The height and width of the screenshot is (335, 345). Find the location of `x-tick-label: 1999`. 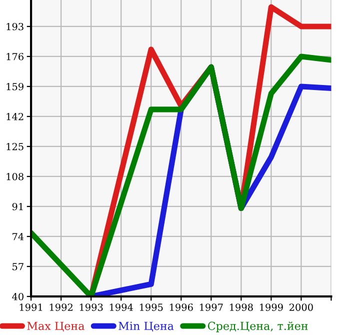

x-tick-label: 1999 is located at coordinates (271, 307).